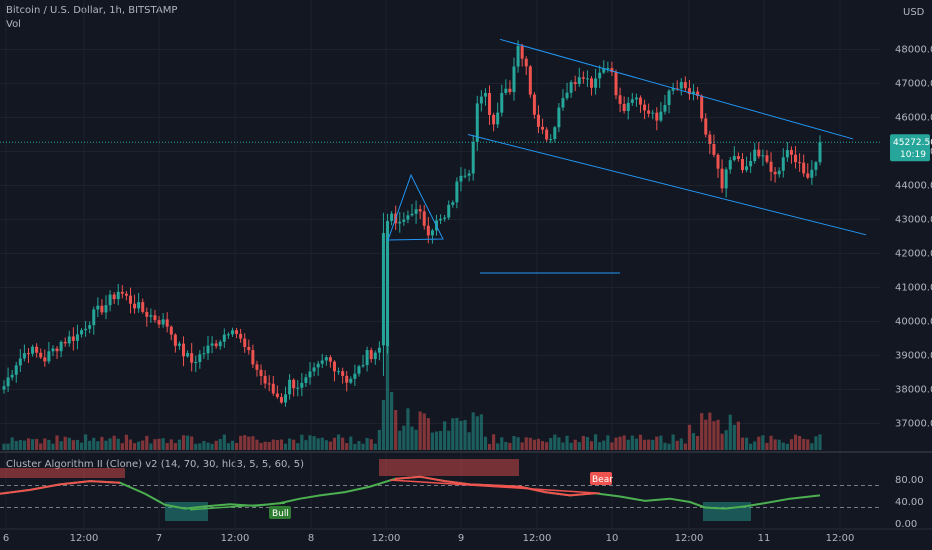 This screenshot has width=932, height=550. I want to click on symbol-legend: Bitcoin / U.S. Dollar, 1h, BITSTAMP, so click(92, 10).